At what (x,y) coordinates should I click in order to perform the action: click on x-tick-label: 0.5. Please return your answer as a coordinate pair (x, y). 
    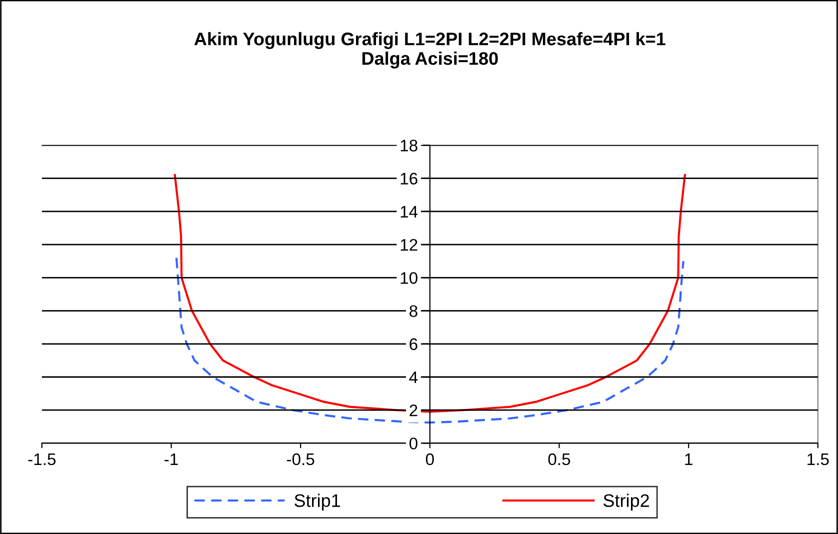
    Looking at the image, I should click on (559, 459).